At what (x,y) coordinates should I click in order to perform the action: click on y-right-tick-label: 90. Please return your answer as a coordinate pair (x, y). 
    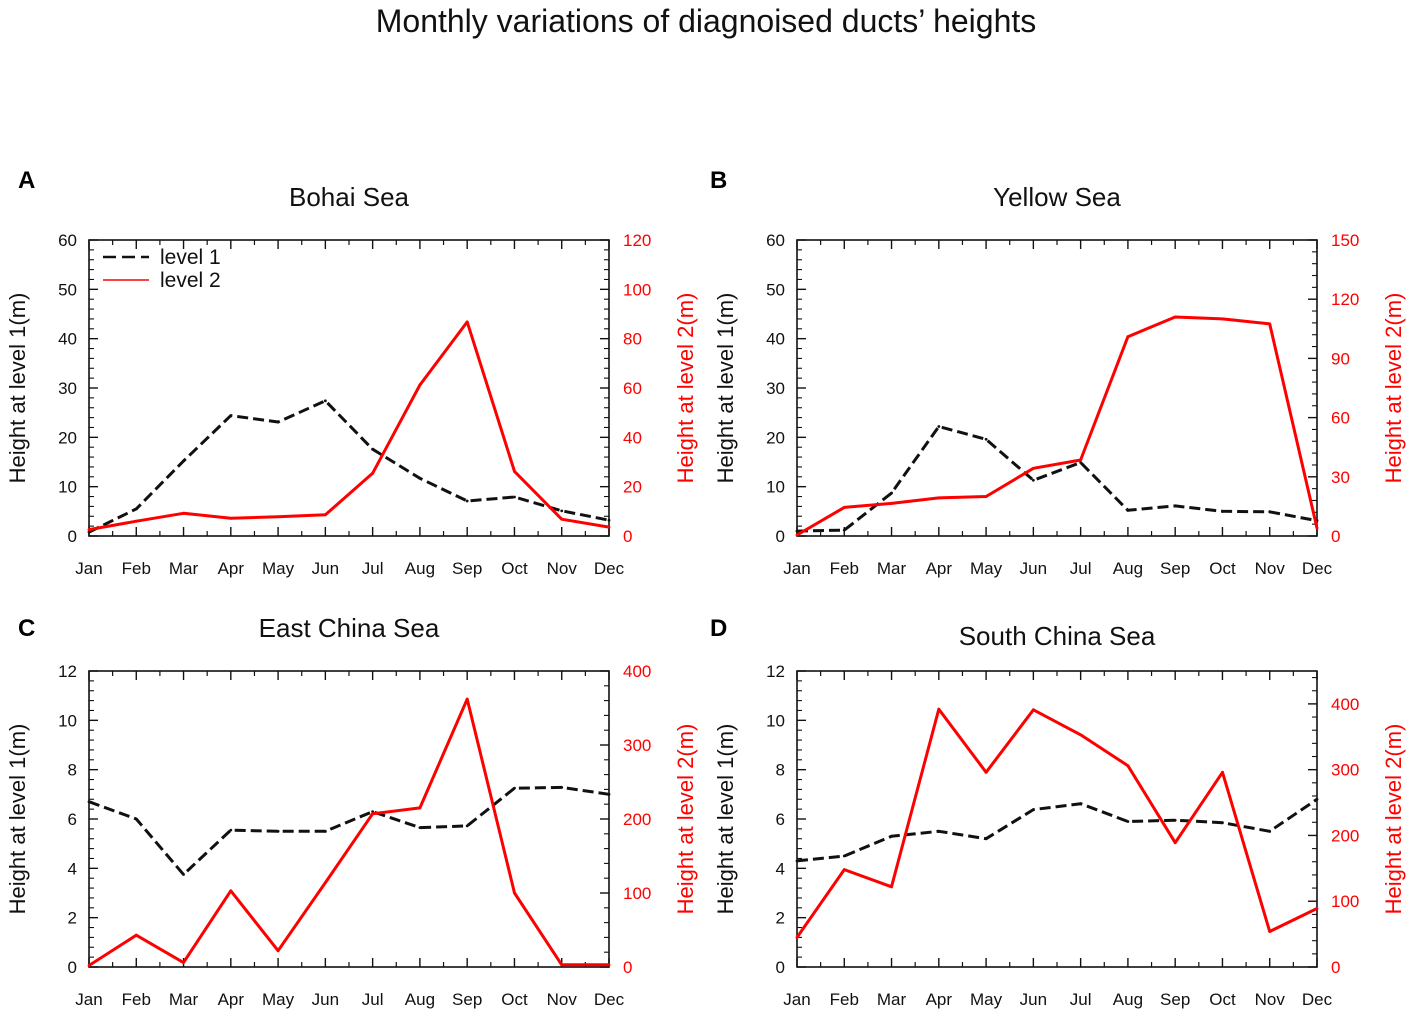
    Looking at the image, I should click on (1340, 358).